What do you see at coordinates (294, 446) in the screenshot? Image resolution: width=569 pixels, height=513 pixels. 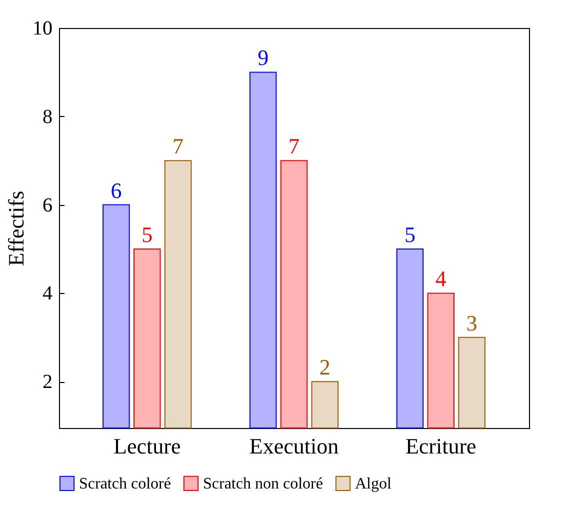 I see `x-tick-label: Execution` at bounding box center [294, 446].